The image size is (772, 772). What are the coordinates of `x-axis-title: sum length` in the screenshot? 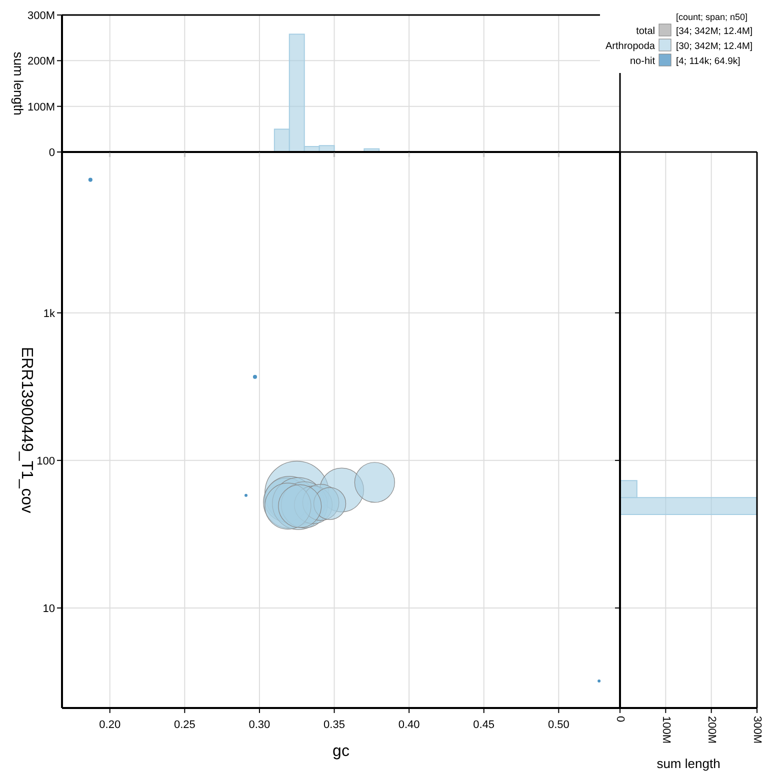 It's located at (688, 763).